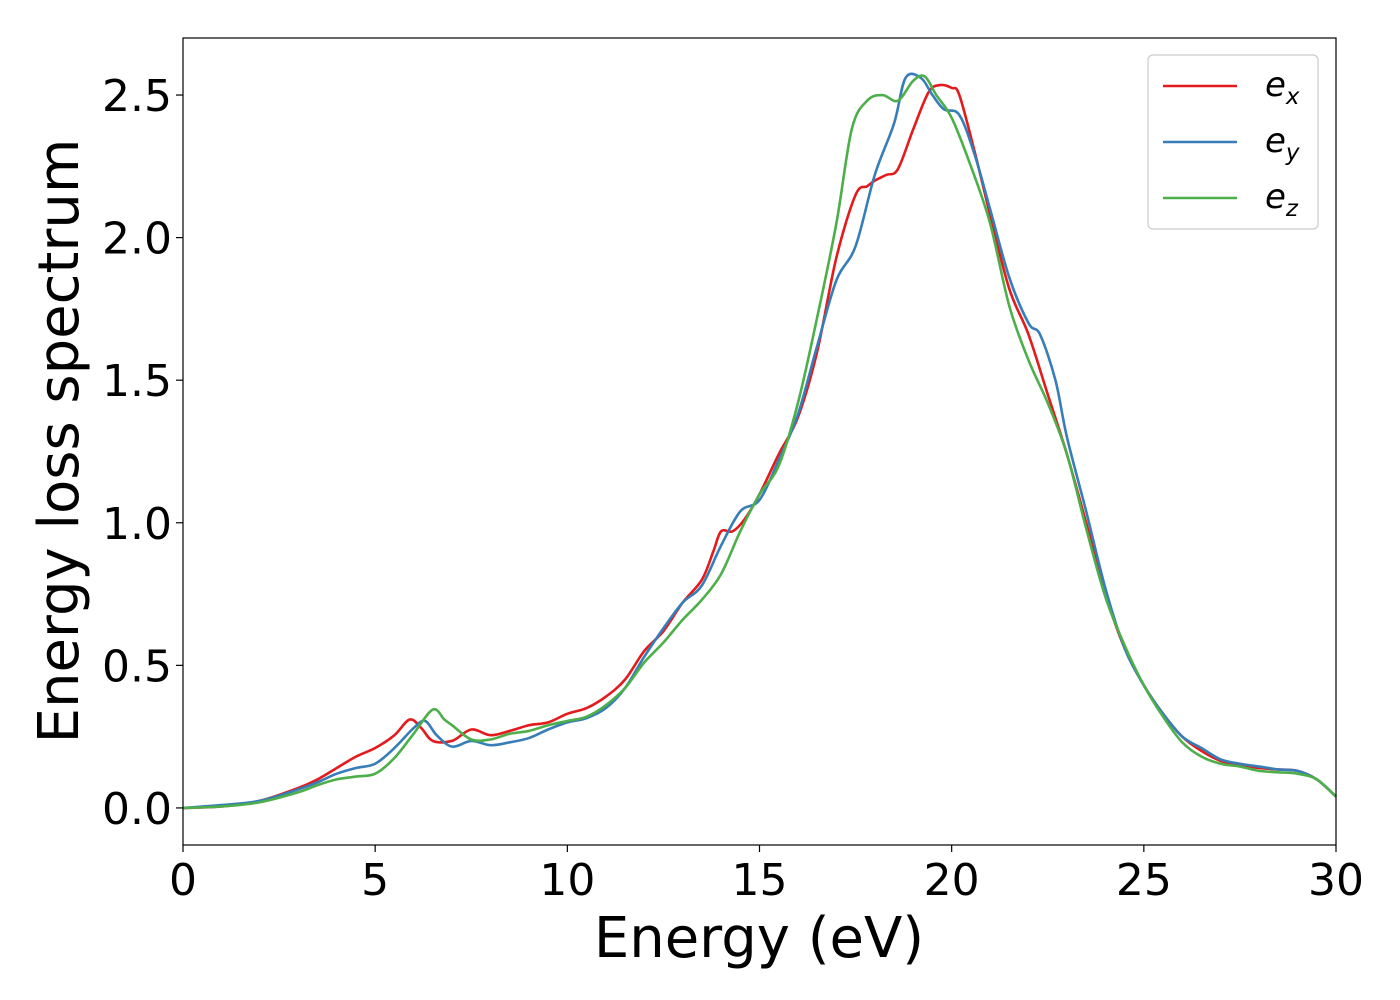 The width and height of the screenshot is (1400, 1000). I want to click on y-tick-label: 1.0, so click(137, 524).